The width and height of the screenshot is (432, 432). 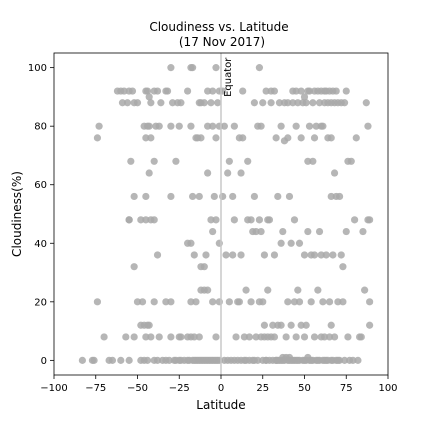 What do you see at coordinates (179, 388) in the screenshot?
I see `x-tick-label: −25` at bounding box center [179, 388].